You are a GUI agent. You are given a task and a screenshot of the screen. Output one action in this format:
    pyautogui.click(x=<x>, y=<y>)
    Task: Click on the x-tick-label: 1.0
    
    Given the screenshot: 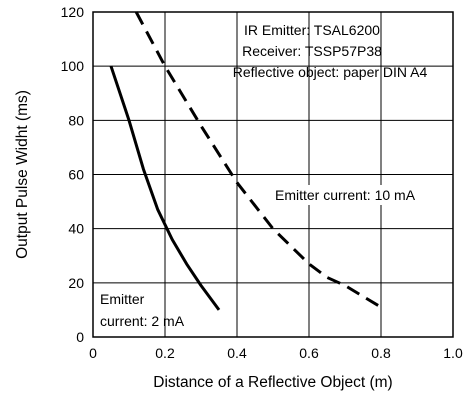 What is the action you would take?
    pyautogui.click(x=453, y=353)
    